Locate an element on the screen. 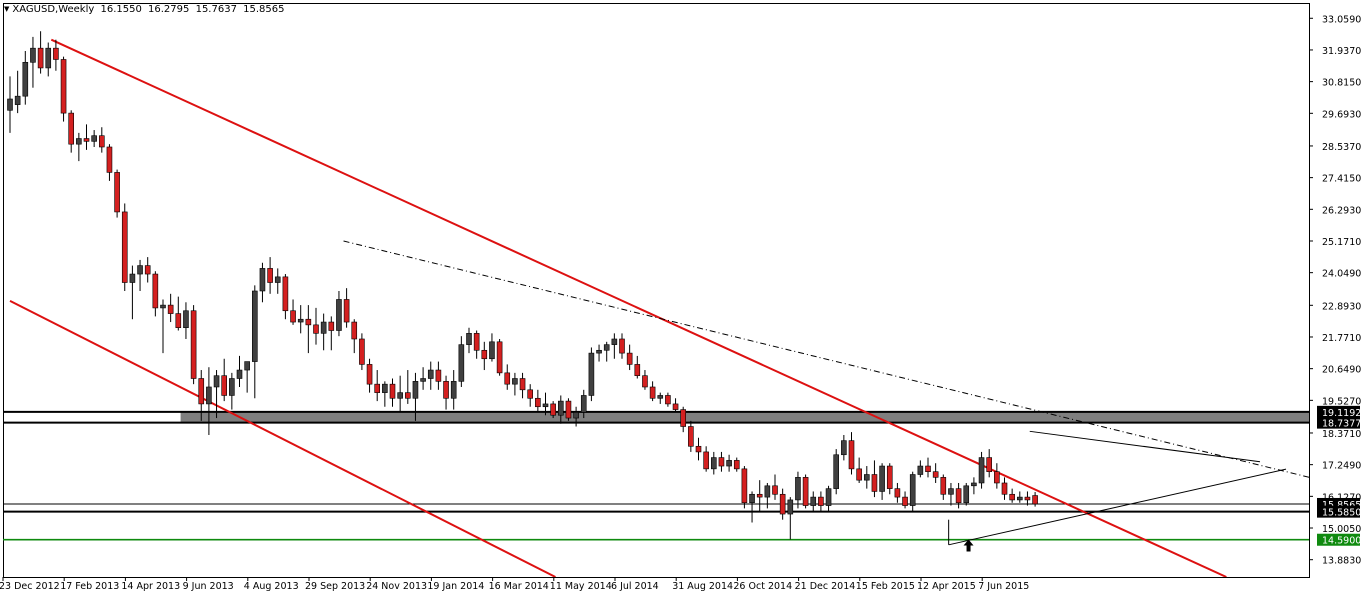  x-axis-tick-label: 29 Sep 2013 is located at coordinates (335, 586).